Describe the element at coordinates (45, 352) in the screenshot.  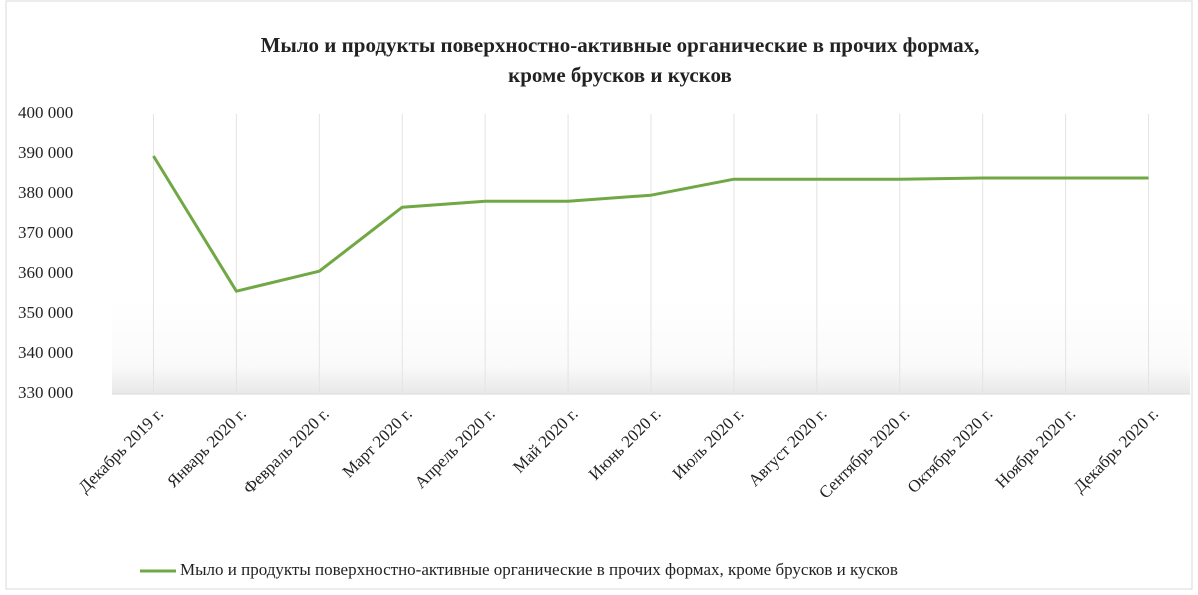
I see `y-tick-label: 340 000` at that location.